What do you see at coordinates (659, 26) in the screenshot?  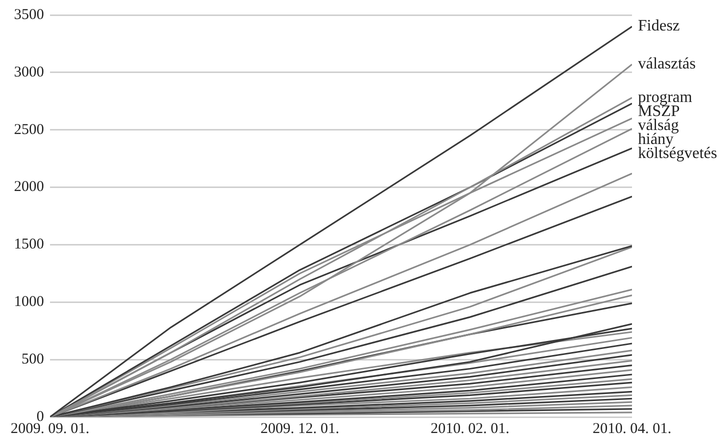 I see `series-label: Fidesz` at bounding box center [659, 26].